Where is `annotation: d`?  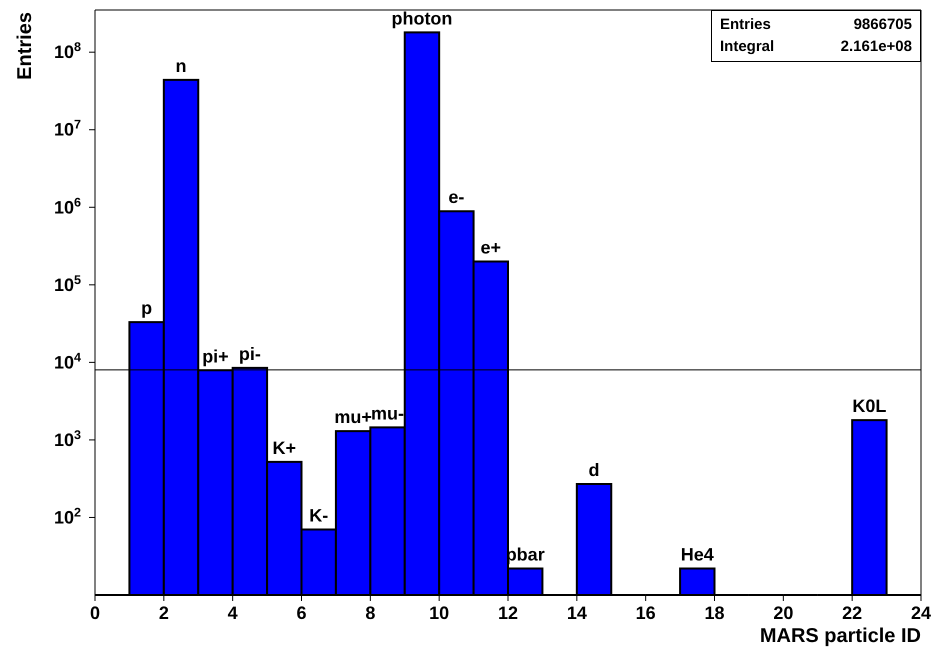
annotation: d is located at coordinates (594, 470).